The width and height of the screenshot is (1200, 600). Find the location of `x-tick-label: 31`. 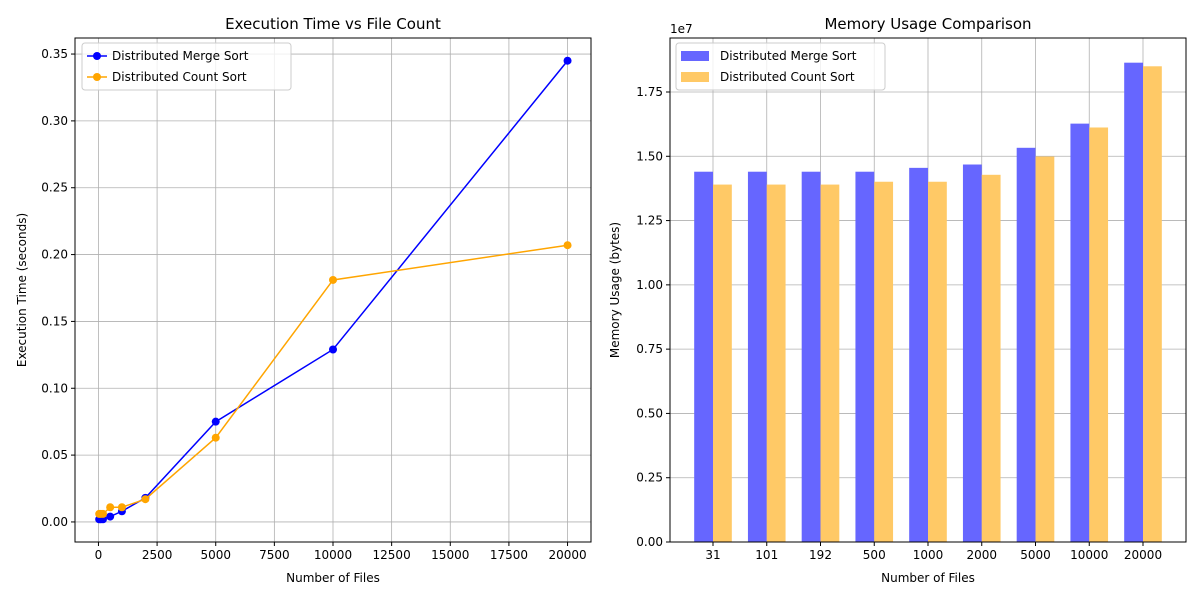

x-tick-label: 31 is located at coordinates (712, 555).